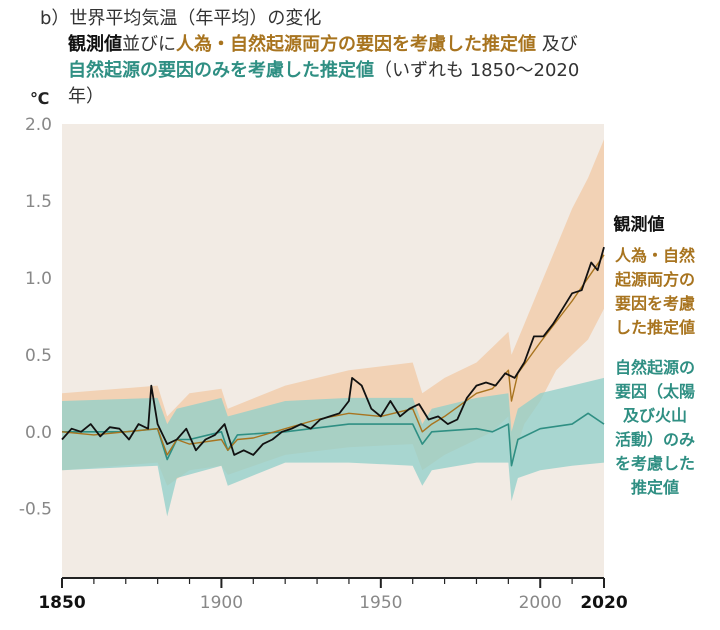 Image resolution: width=720 pixels, height=630 pixels. Describe the element at coordinates (38, 125) in the screenshot. I see `y-tick-label: 2.0` at that location.